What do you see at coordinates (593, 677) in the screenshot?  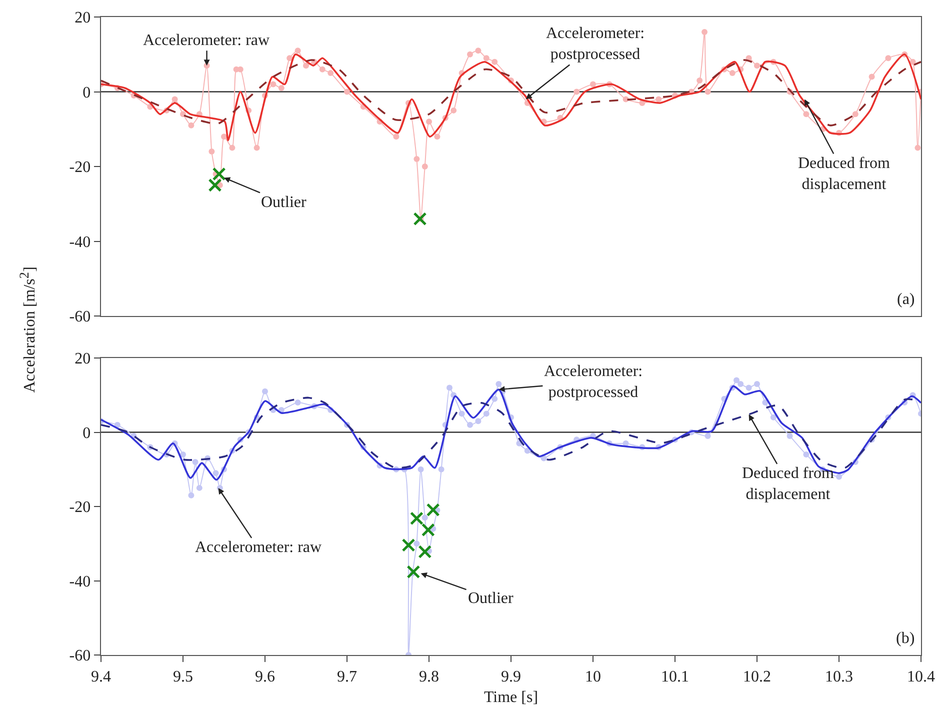 I see `x-tick-label: 10` at bounding box center [593, 677].